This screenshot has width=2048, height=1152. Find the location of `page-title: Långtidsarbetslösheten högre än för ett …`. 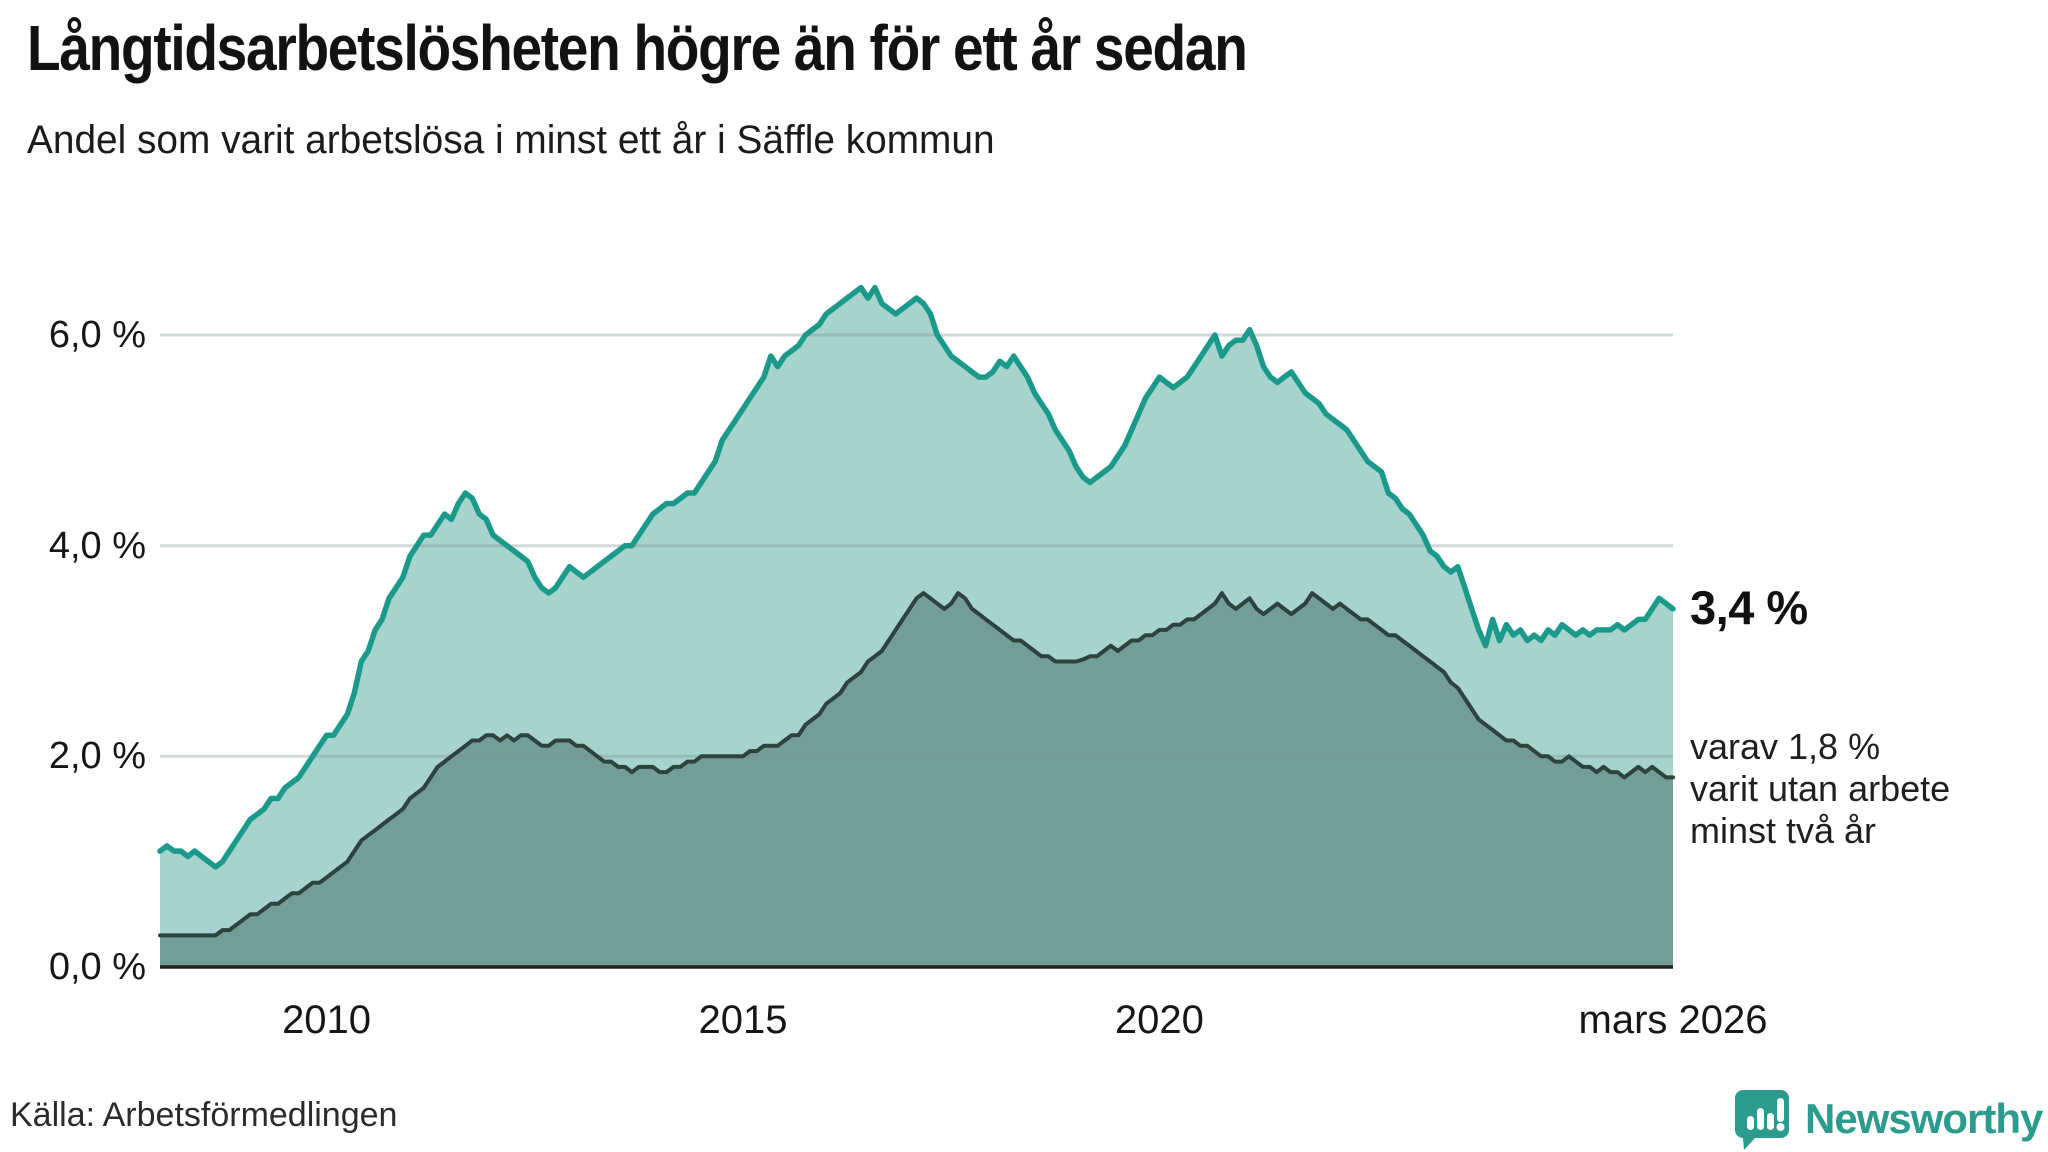

page-title: Långtidsarbetslösheten högre än för ett … is located at coordinates (637, 48).